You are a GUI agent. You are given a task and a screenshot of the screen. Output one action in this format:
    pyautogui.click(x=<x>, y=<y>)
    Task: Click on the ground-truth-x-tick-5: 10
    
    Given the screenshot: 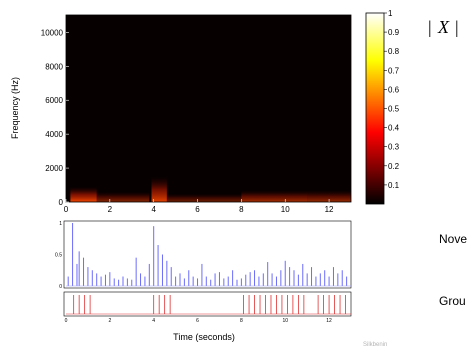 What is the action you would take?
    pyautogui.click(x=285, y=321)
    